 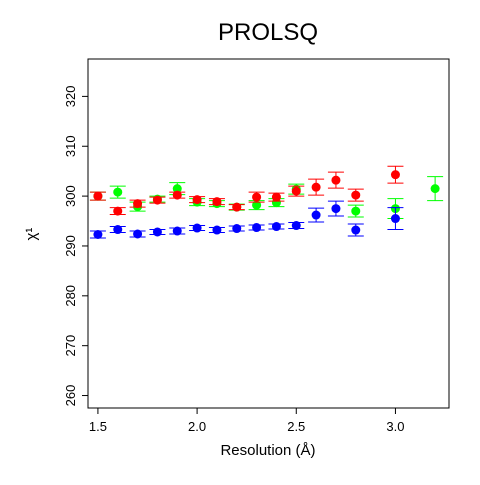 What do you see at coordinates (246, 421) in the screenshot?
I see `x-axis: 1.5 2.0 2.5 3.0` at bounding box center [246, 421].